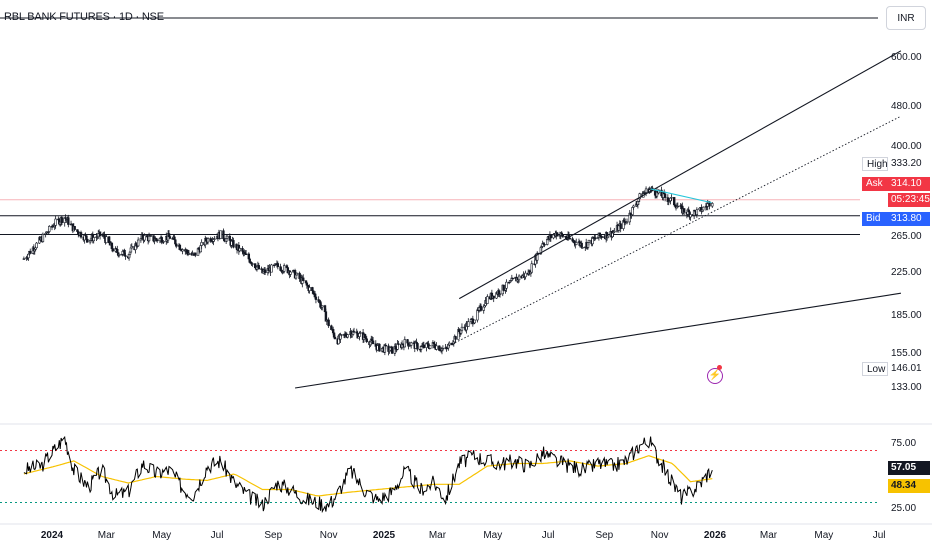 Image resolution: width=932 pixels, height=550 pixels. Describe the element at coordinates (906, 354) in the screenshot. I see `price-tick-label: 155.00` at that location.